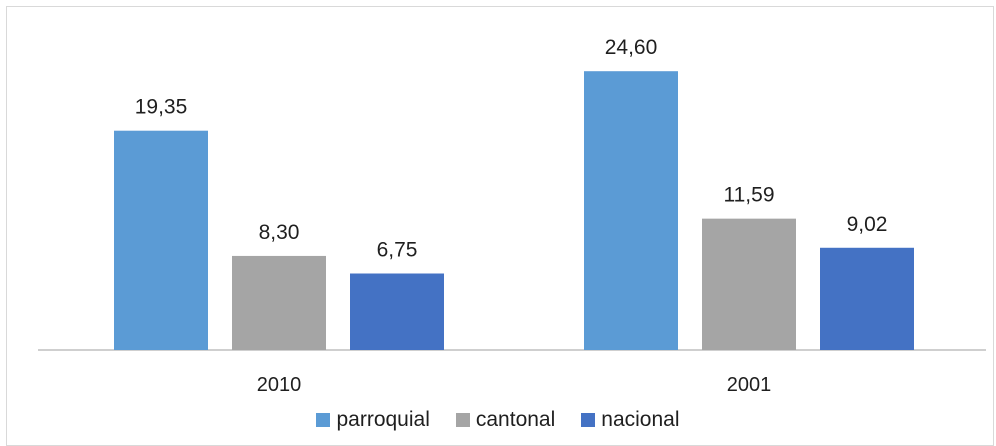 This screenshot has height=446, width=996. I want to click on bar-nacional-2010, so click(397, 311).